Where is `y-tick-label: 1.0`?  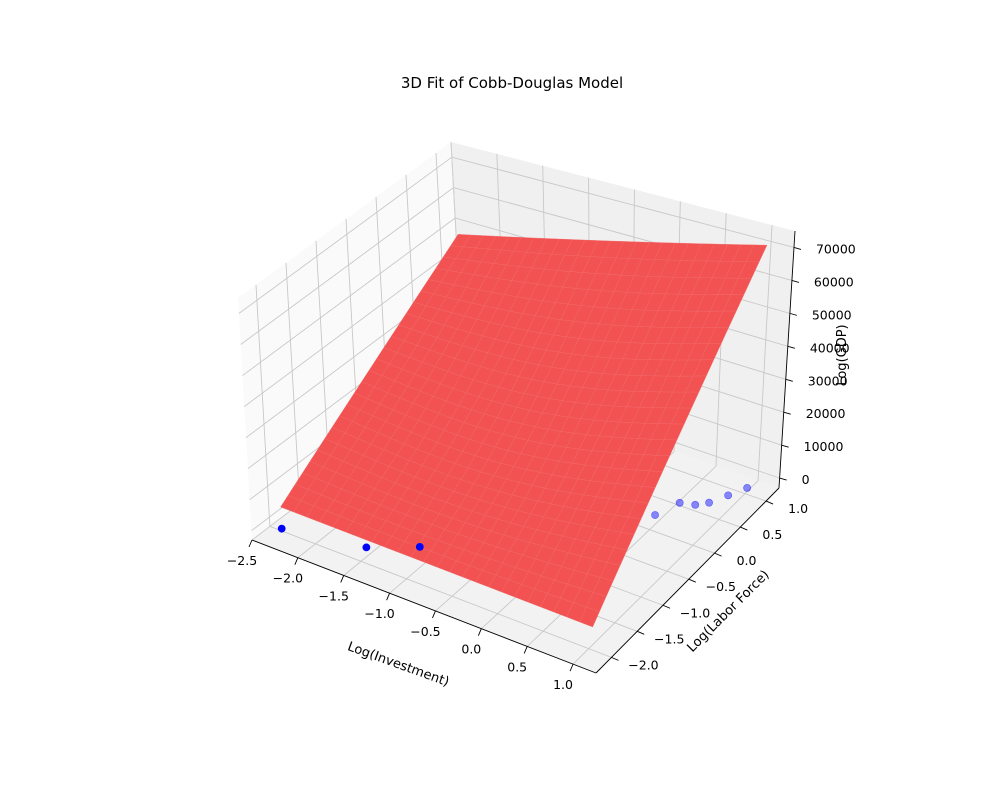
y-tick-label: 1.0 is located at coordinates (798, 508).